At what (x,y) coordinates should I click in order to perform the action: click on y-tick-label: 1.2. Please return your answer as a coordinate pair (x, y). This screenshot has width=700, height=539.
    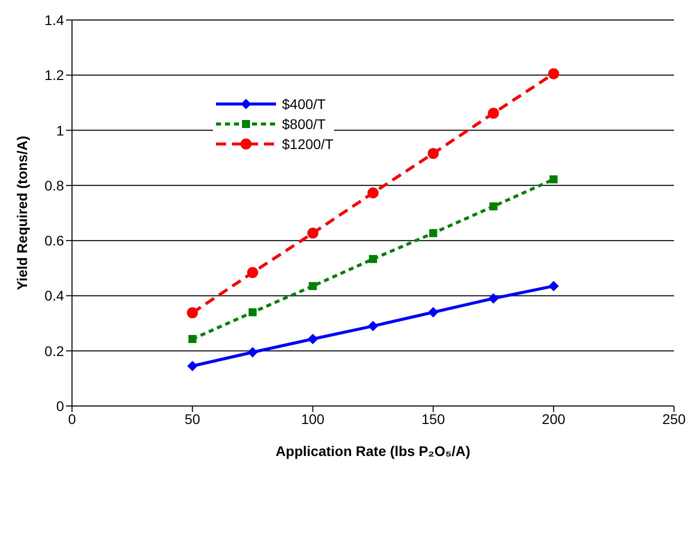
    Looking at the image, I should click on (54, 75).